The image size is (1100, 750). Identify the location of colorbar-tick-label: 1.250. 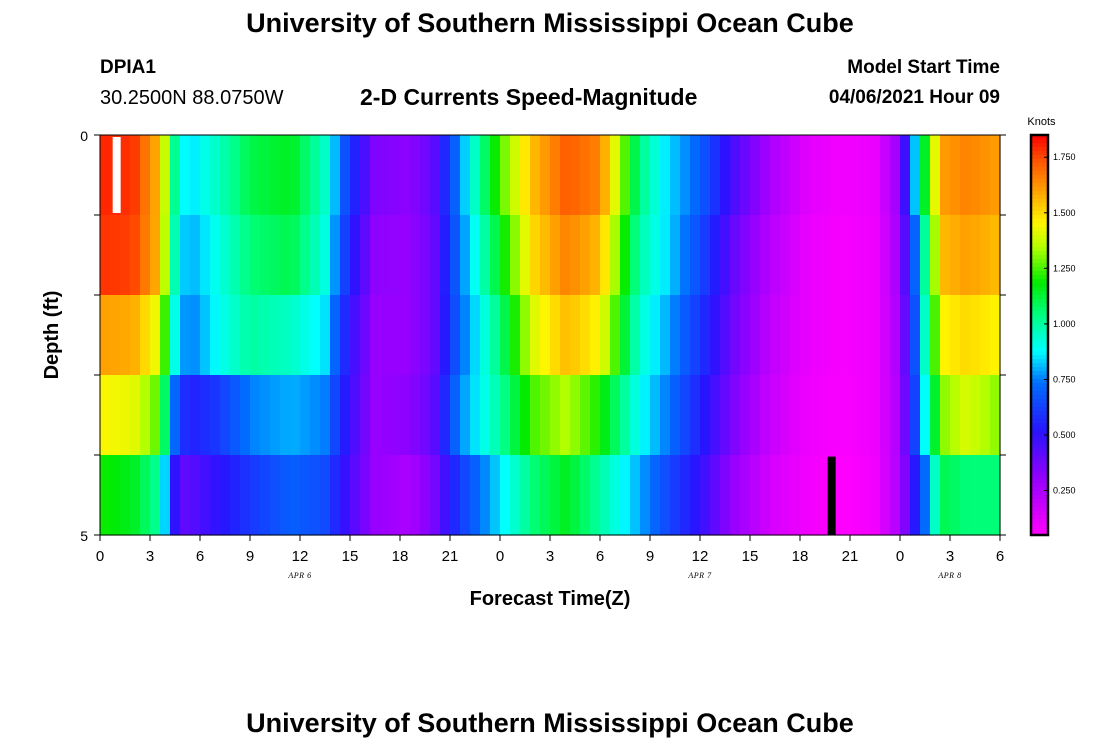
(1064, 268).